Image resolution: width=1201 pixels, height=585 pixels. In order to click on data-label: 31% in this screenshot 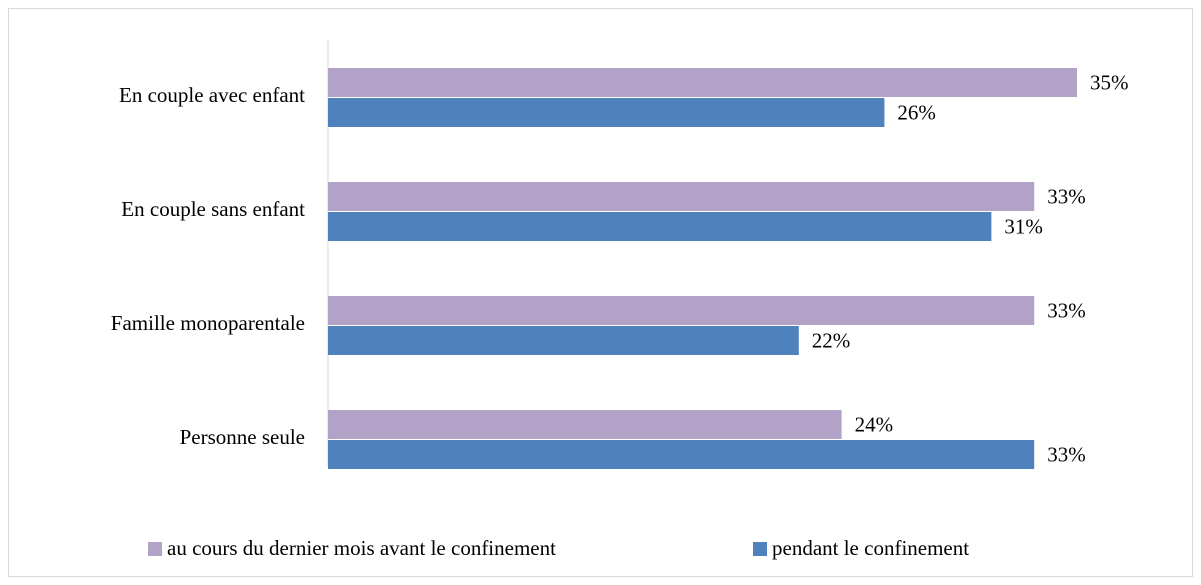, I will do `click(1023, 226)`.